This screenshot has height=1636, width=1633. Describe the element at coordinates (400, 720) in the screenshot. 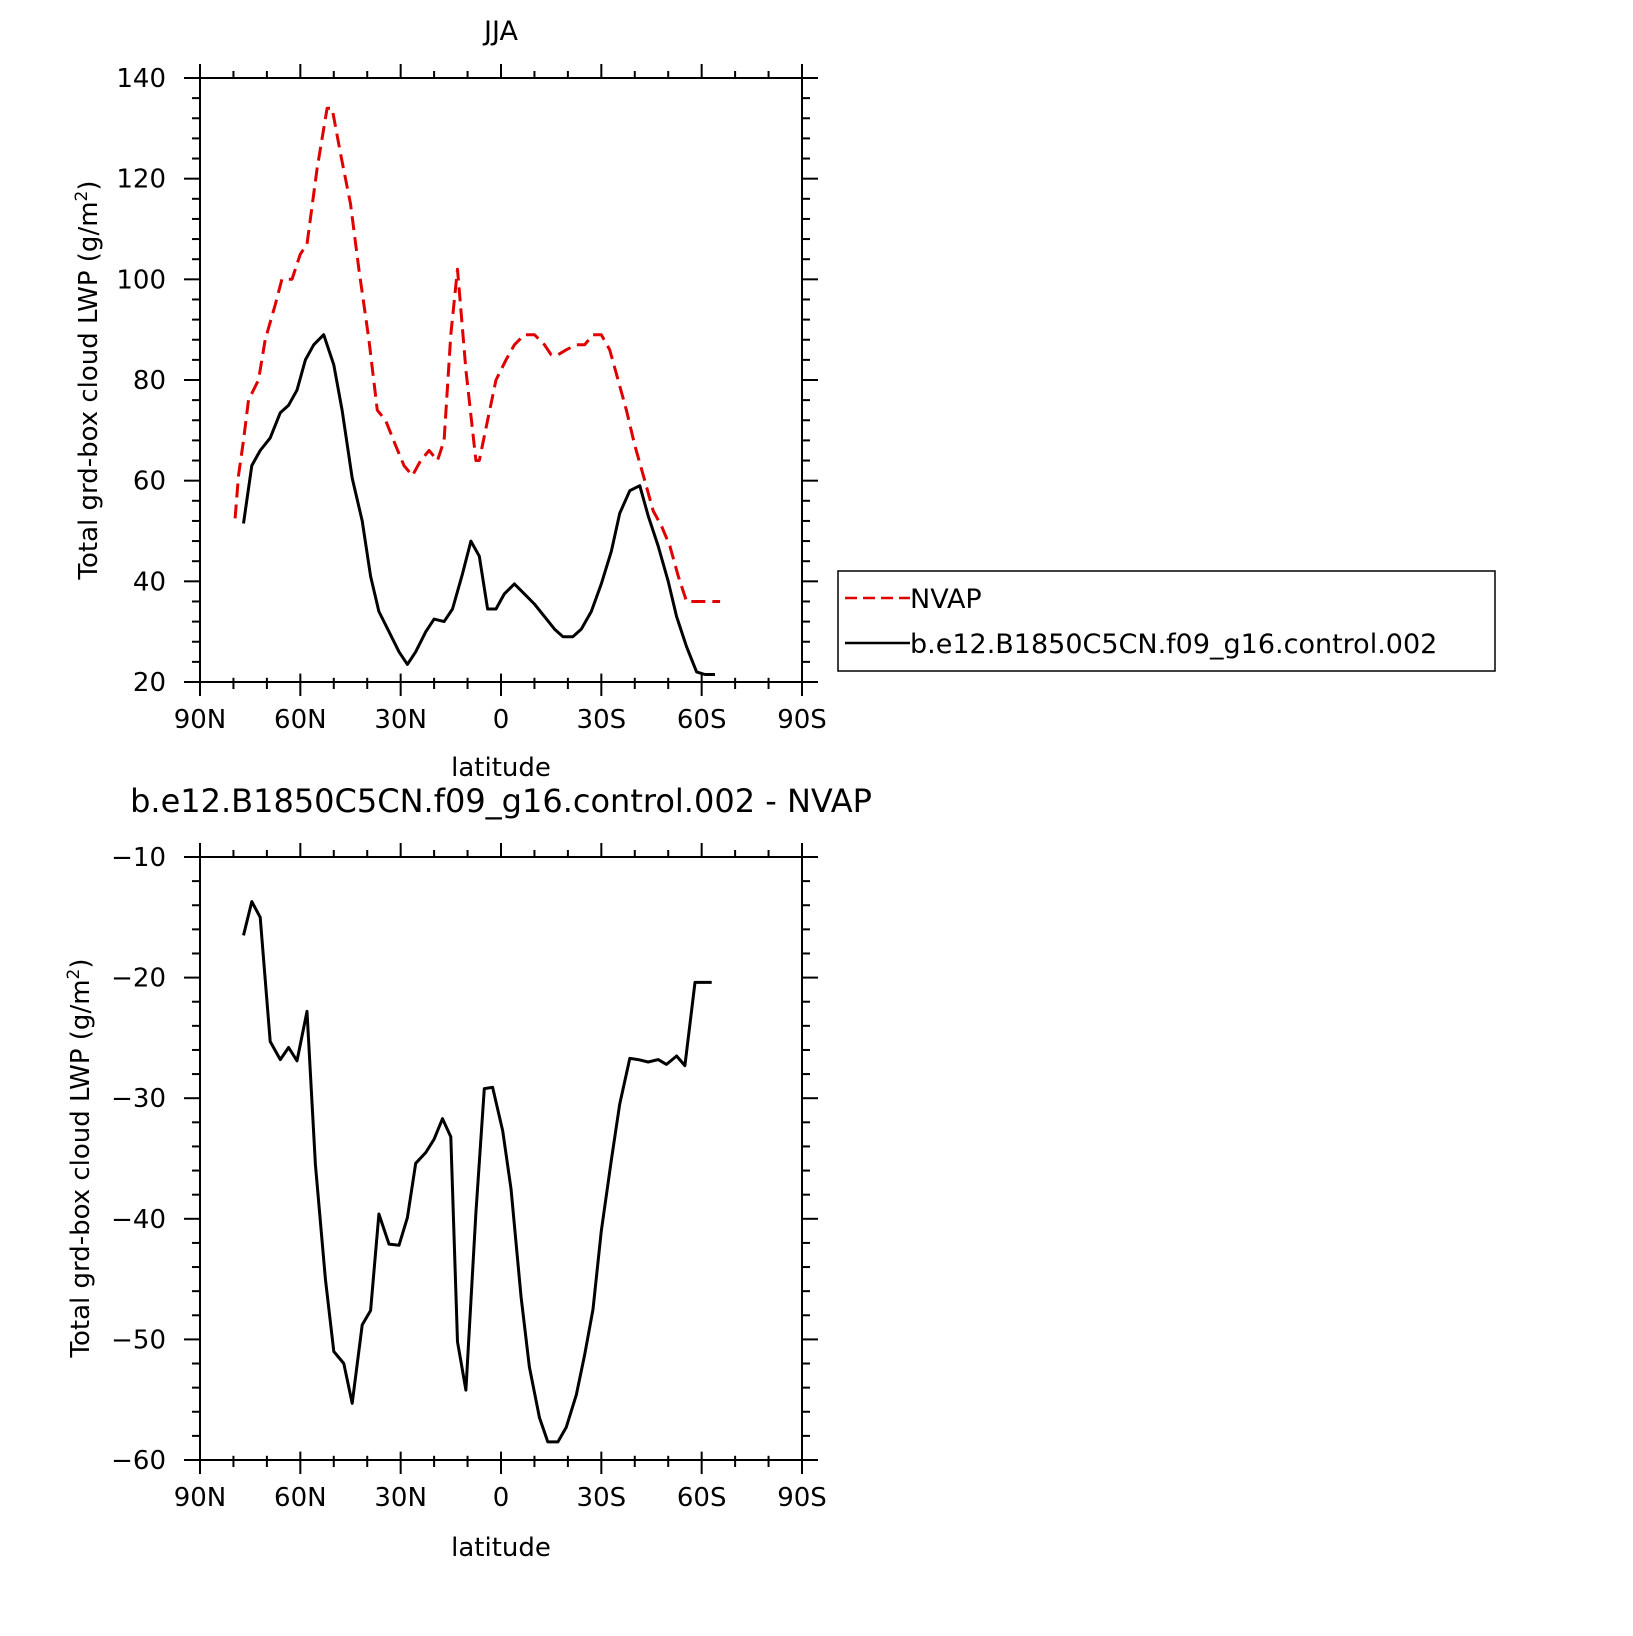

I see `top-panel-x-tick-label: 30N` at that location.